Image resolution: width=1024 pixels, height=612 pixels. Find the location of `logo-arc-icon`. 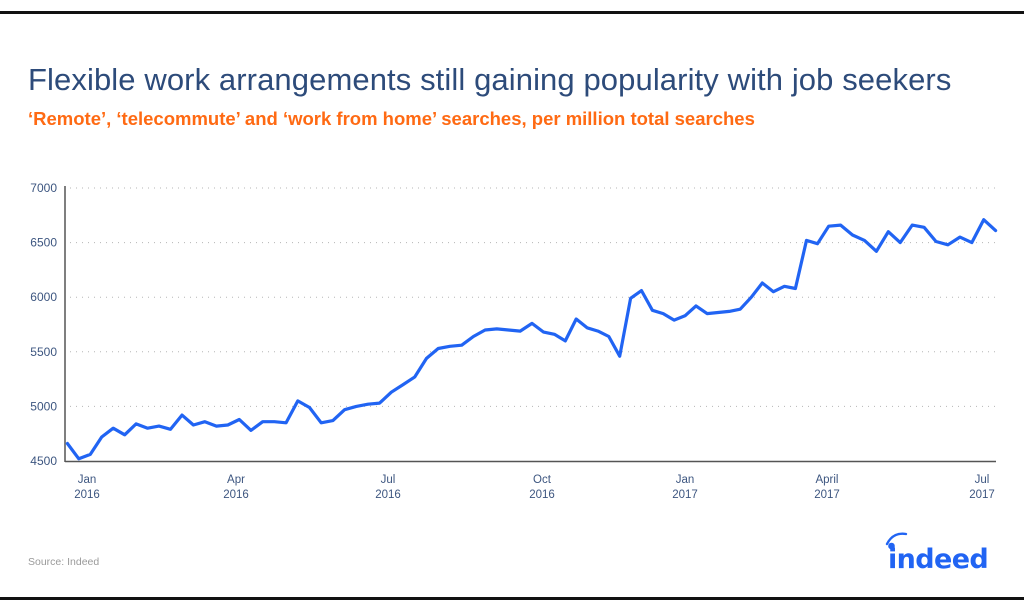

logo-arc-icon is located at coordinates (896, 539).